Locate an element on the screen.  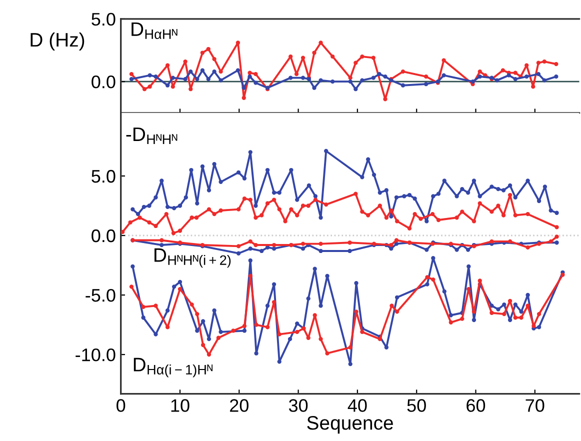
x-tick-label: 40 is located at coordinates (357, 405).